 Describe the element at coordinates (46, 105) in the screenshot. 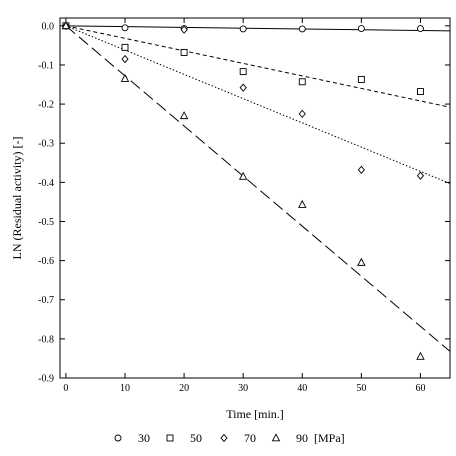

I see `y-tick-label: -0.2` at that location.